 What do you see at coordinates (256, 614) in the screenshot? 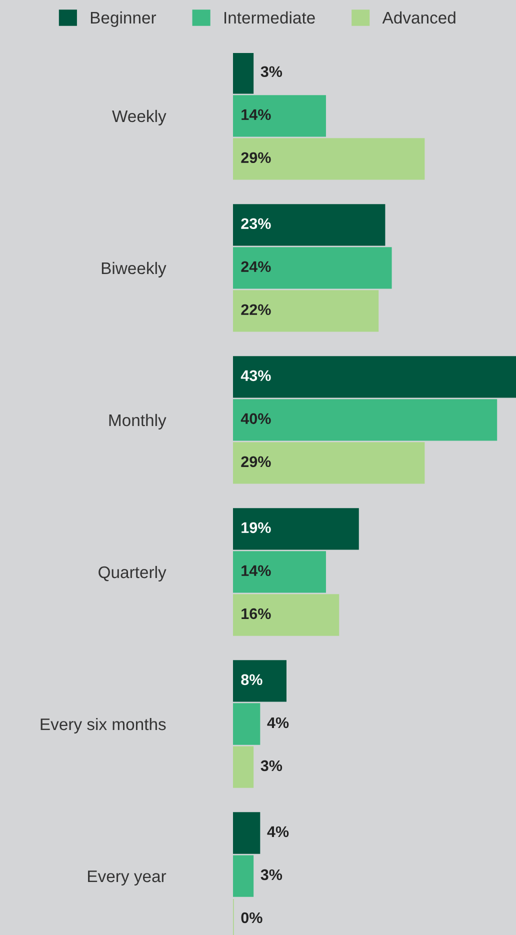
I see `data-label: 16%` at bounding box center [256, 614].